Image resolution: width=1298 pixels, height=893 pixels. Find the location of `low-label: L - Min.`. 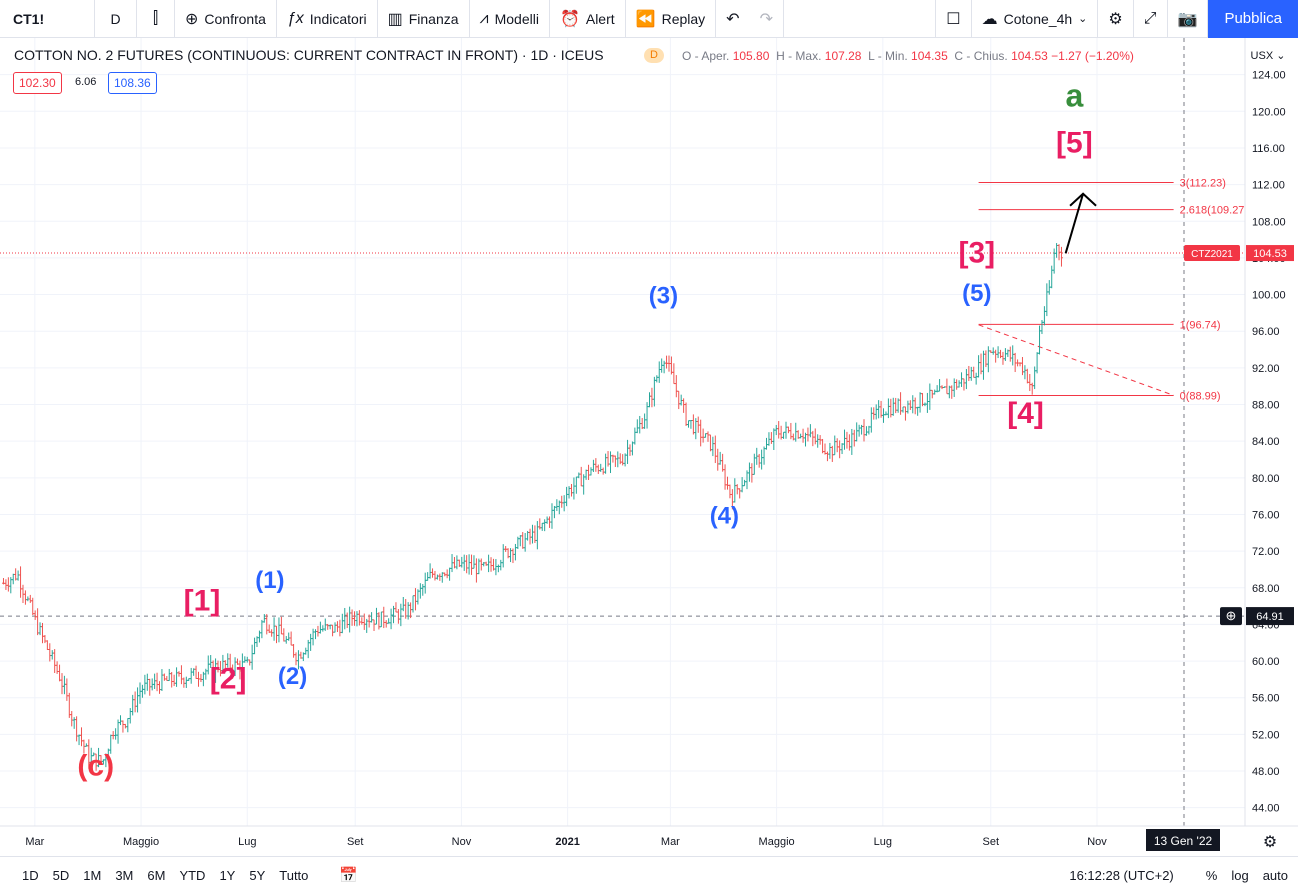

low-label: L - Min. is located at coordinates (888, 56).